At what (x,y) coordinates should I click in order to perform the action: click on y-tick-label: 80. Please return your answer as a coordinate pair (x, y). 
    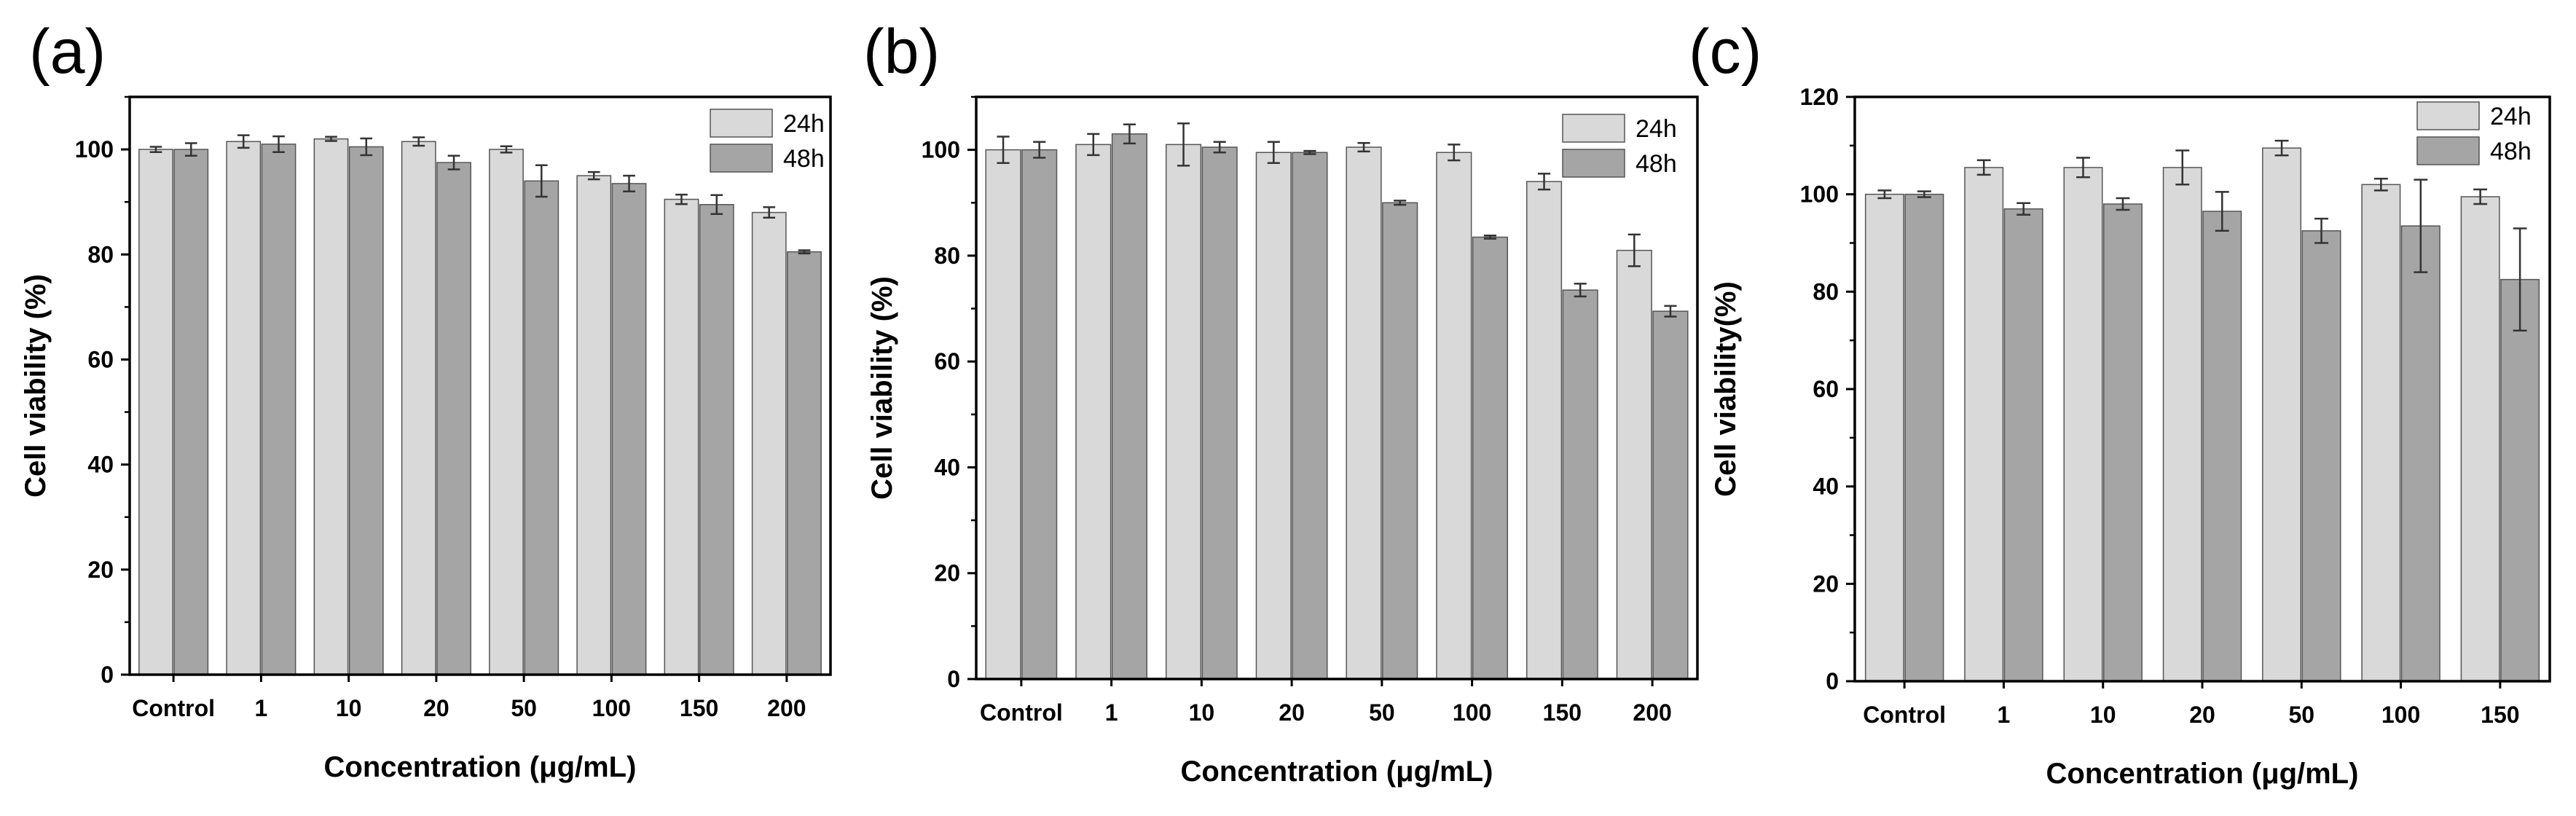
    Looking at the image, I should click on (1826, 291).